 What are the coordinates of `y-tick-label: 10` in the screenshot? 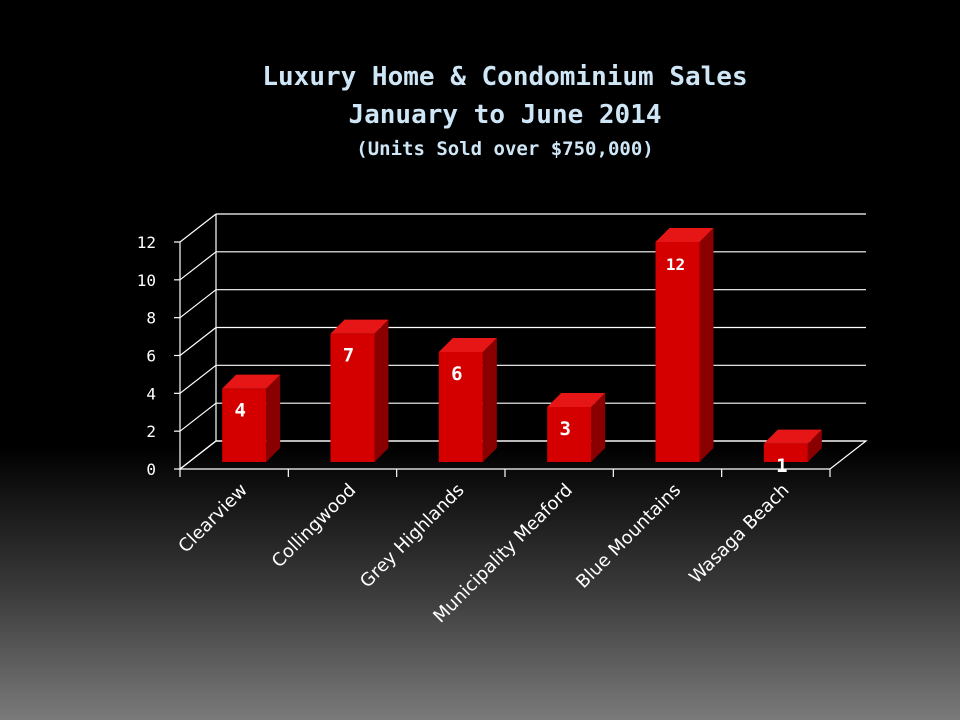 It's located at (146, 280).